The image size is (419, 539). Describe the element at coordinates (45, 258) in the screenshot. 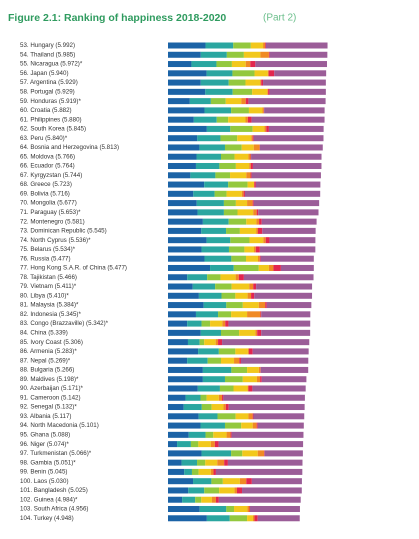

I see `category-label: 76. Russia (5.477)` at that location.